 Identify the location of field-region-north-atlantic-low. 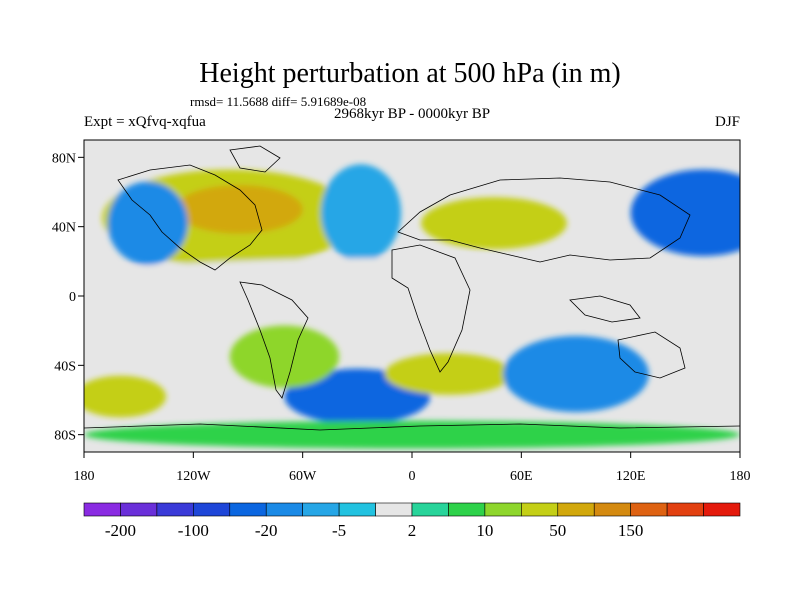
(361, 213).